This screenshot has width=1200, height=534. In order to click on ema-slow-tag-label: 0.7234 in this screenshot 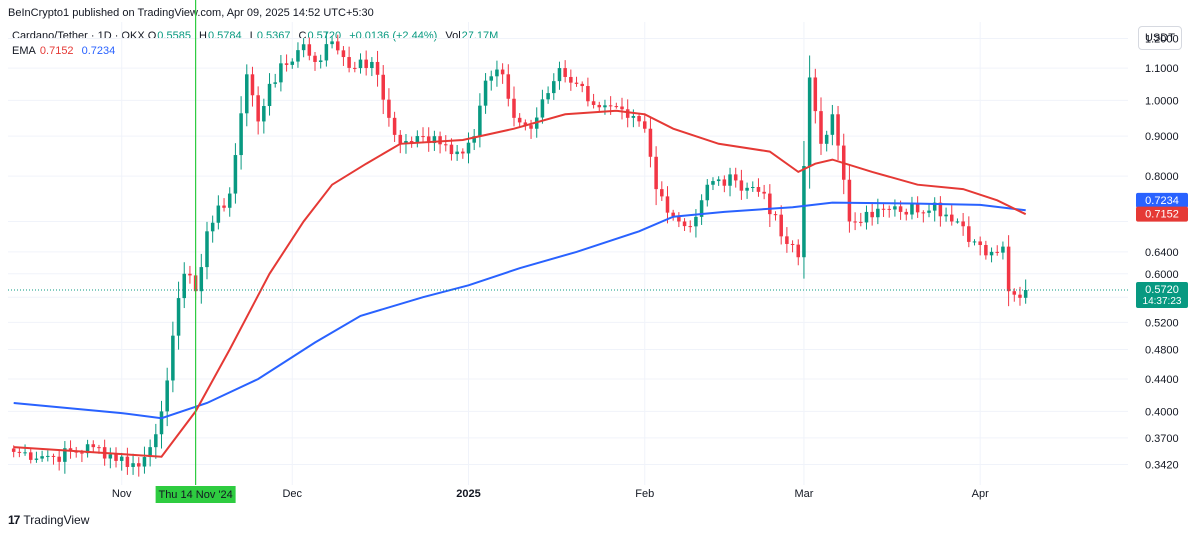, I will do `click(1162, 201)`.